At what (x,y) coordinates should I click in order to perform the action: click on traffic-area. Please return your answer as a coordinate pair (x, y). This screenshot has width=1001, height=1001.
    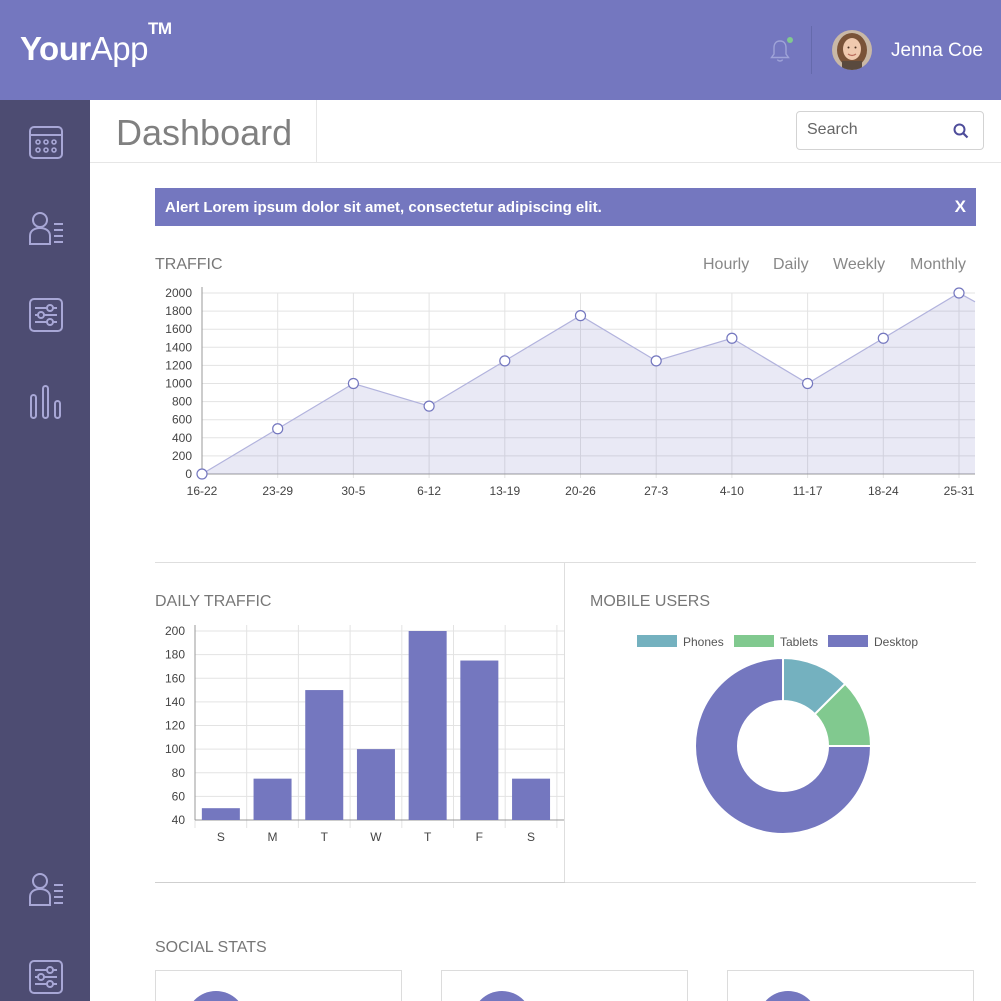
    Looking at the image, I should click on (588, 383).